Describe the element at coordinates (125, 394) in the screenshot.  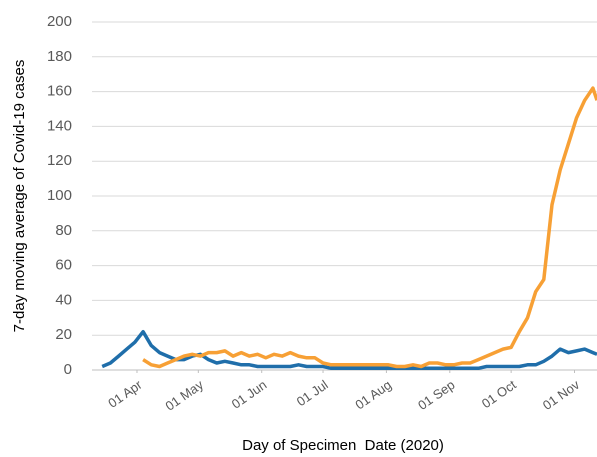
I see `x-tick-label: 01 Apr` at that location.